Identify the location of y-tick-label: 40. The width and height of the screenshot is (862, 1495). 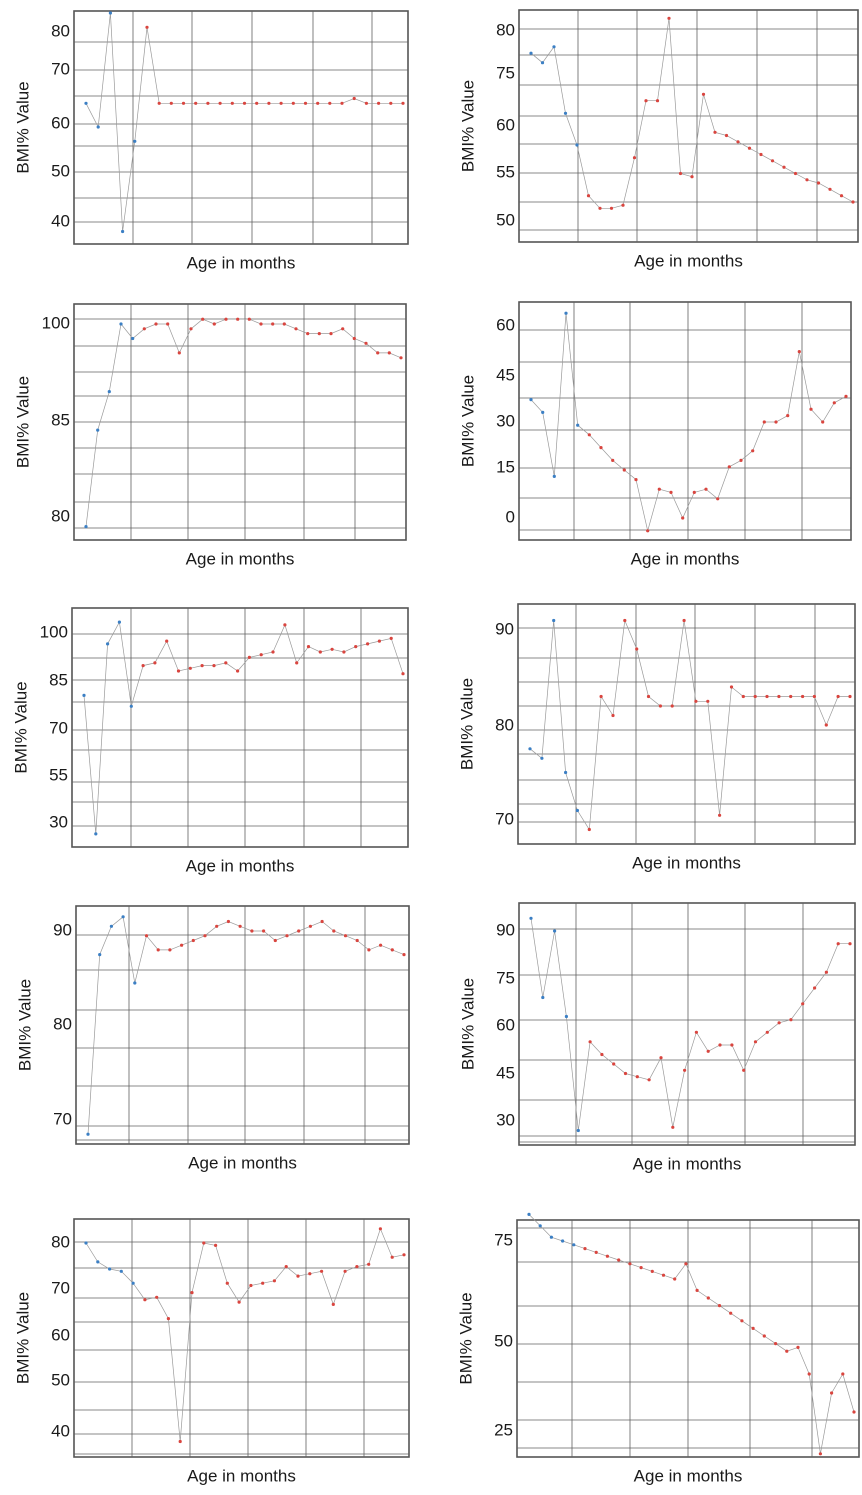
(60, 220).